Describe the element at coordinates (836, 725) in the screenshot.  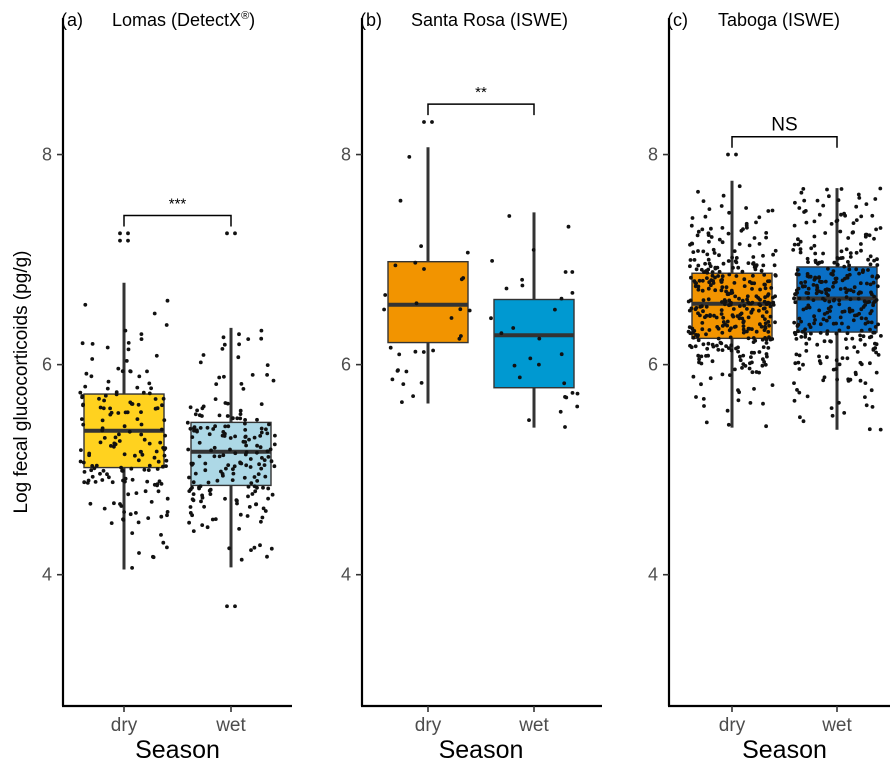
I see `x-tick-label: wet` at that location.